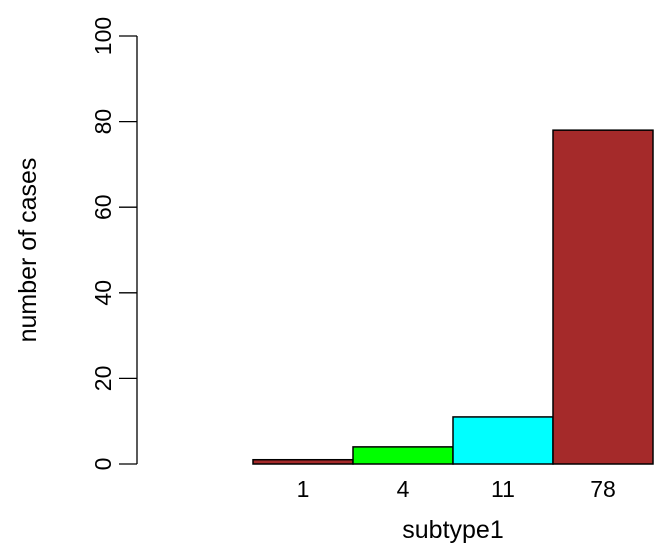 The image size is (655, 550). What do you see at coordinates (103, 379) in the screenshot?
I see `y-tick-label: 20` at bounding box center [103, 379].